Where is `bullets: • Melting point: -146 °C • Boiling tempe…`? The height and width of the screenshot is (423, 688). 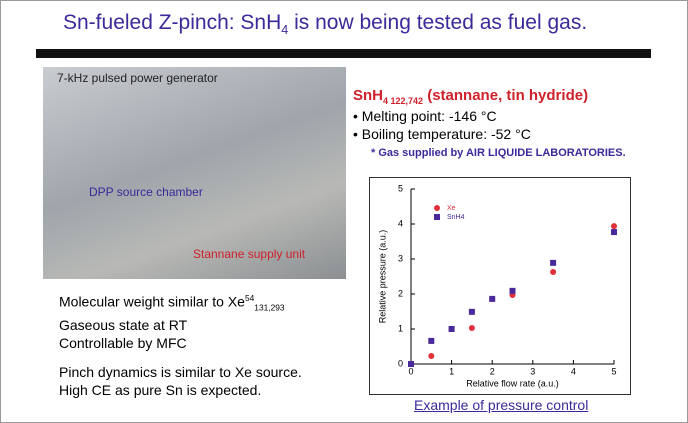 bullets: • Melting point: -146 °C • Boiling tempe… is located at coordinates (442, 125).